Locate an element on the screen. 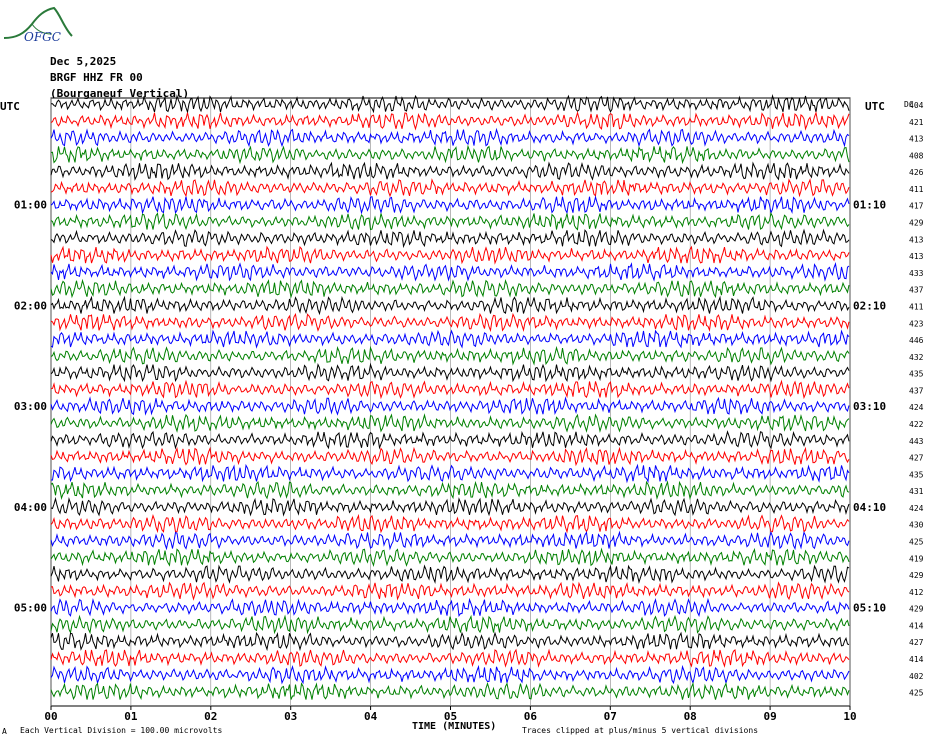 The height and width of the screenshot is (744, 930). x-tick-label: 05 is located at coordinates (450, 716).